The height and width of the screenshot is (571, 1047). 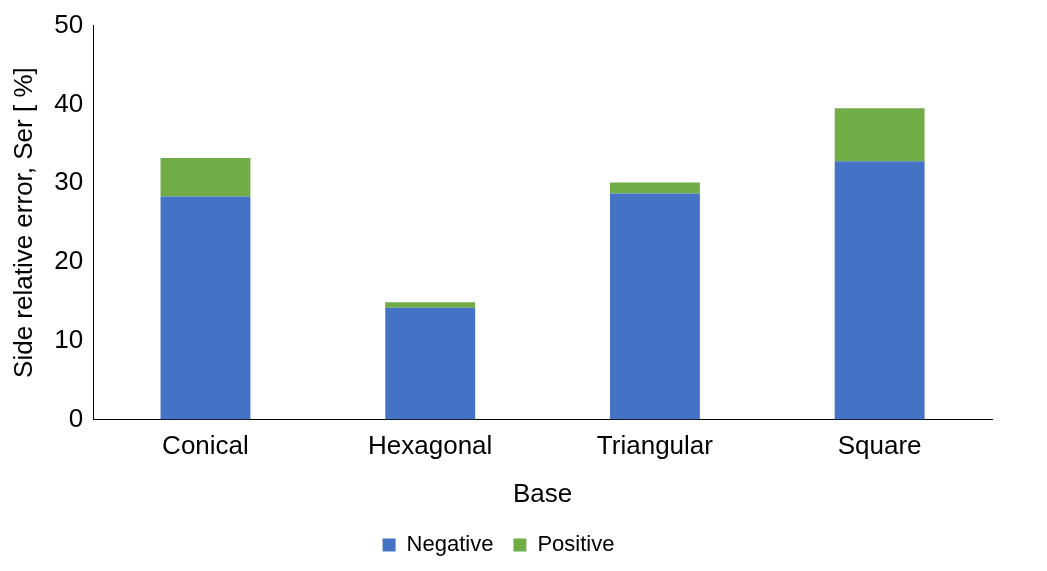 What do you see at coordinates (22, 222) in the screenshot?
I see `y-axis-title: Side relative error, Ser [ %]` at bounding box center [22, 222].